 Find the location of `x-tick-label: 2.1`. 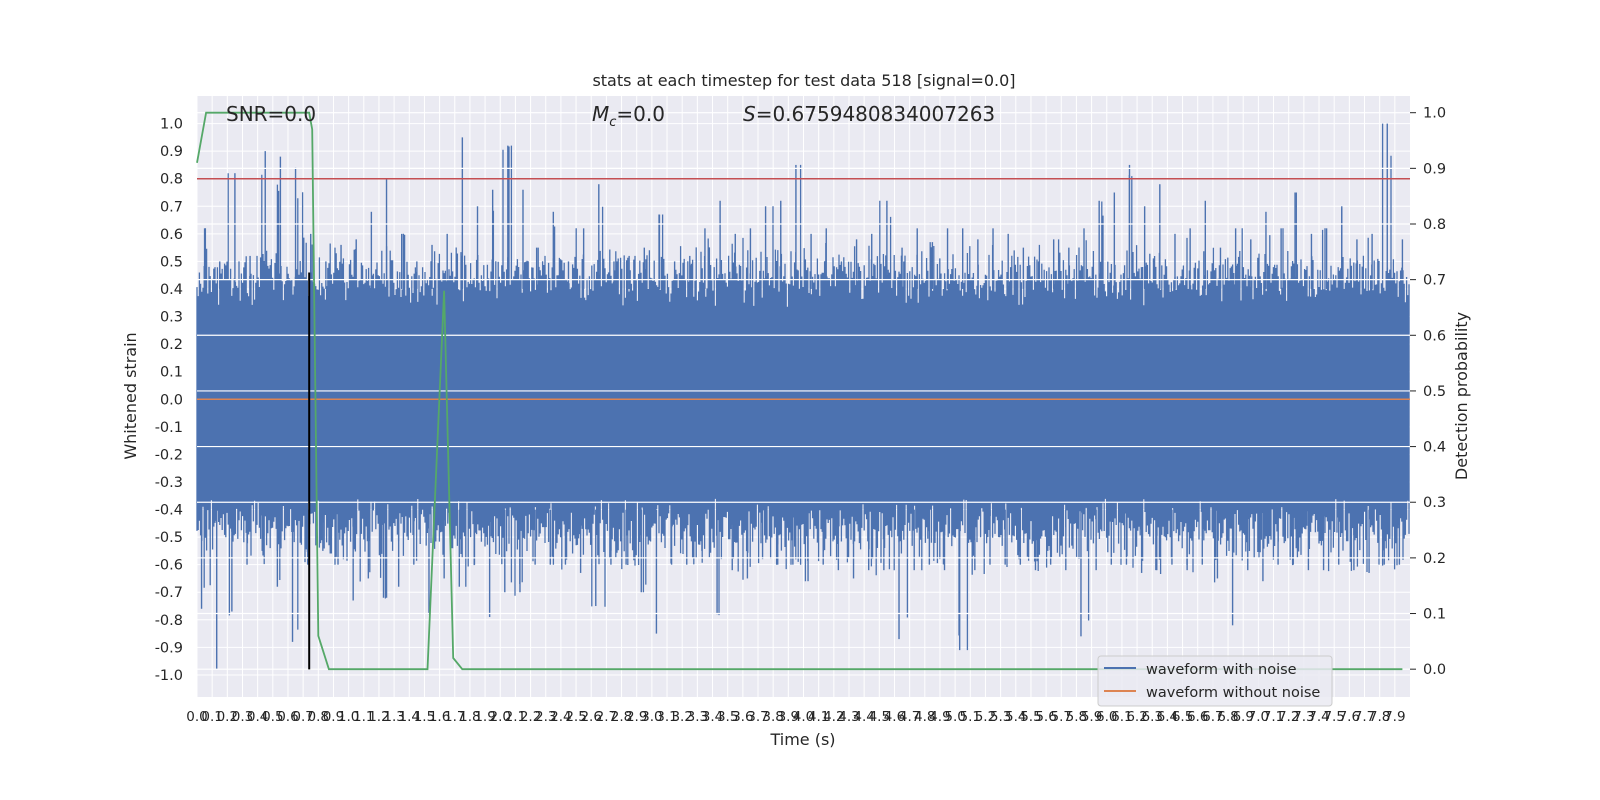

x-tick-label: 2.1 is located at coordinates (515, 717).